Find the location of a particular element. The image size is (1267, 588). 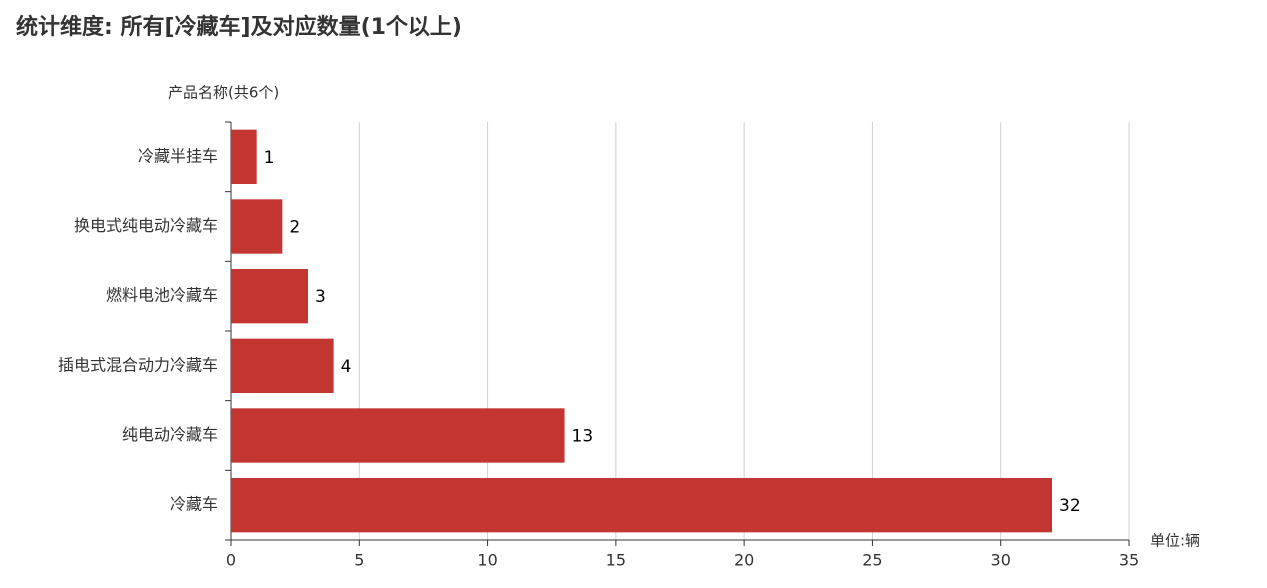

chart-title: 统计维度: 所有[冷藏车]及对应数量(1个以上) is located at coordinates (239, 27).